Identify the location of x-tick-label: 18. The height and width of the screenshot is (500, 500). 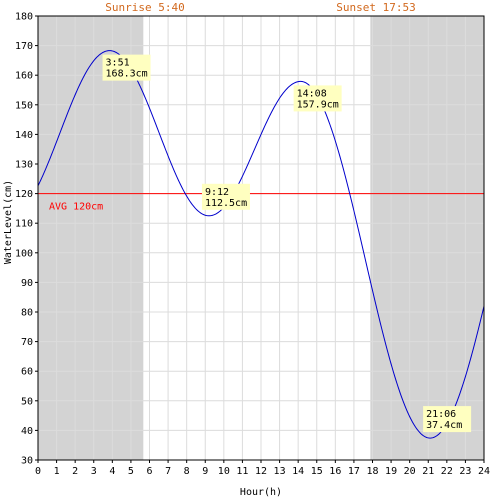
(372, 471).